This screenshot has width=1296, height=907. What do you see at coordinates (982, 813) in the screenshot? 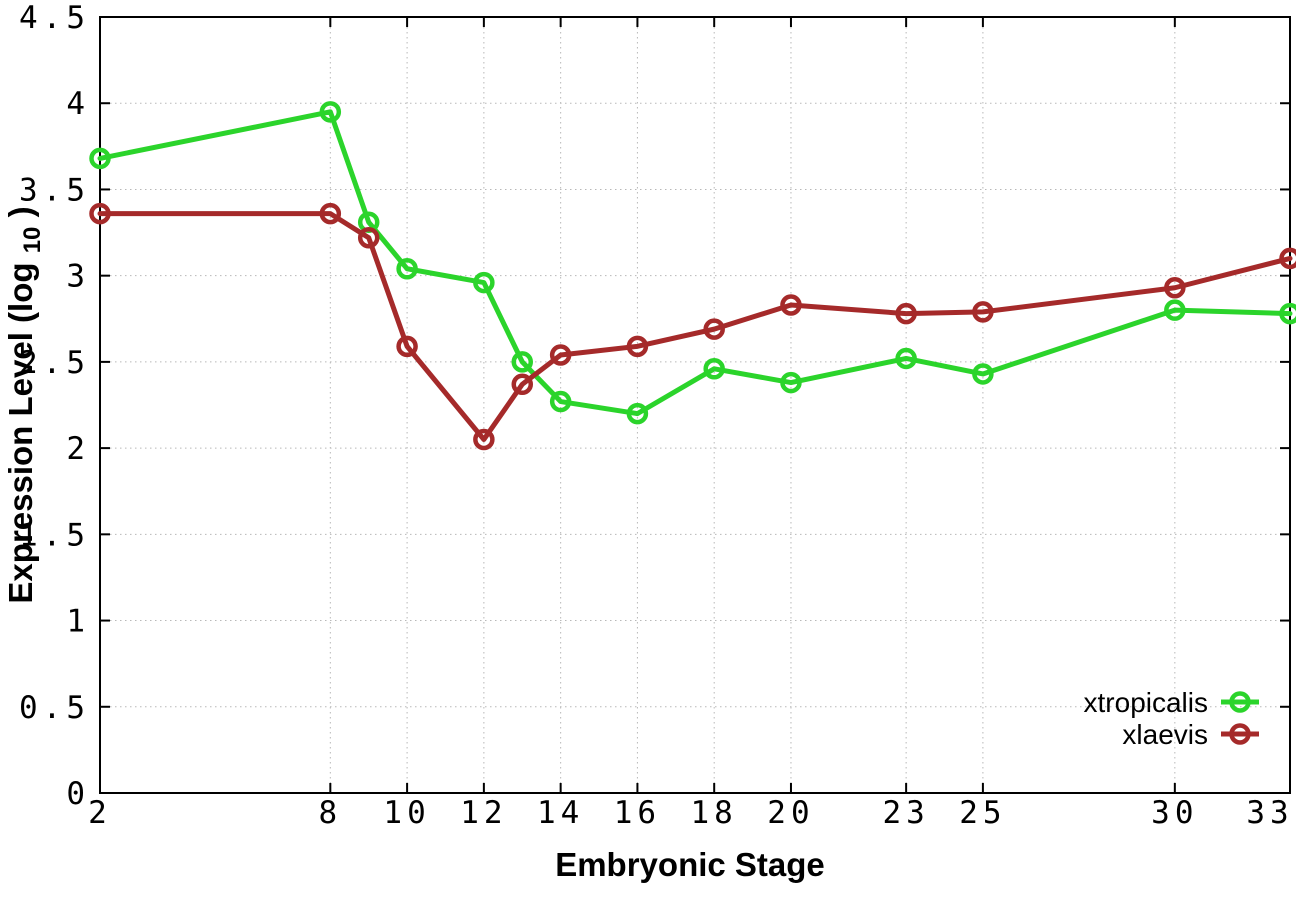
I see `x-tick-label: 25` at bounding box center [982, 813].